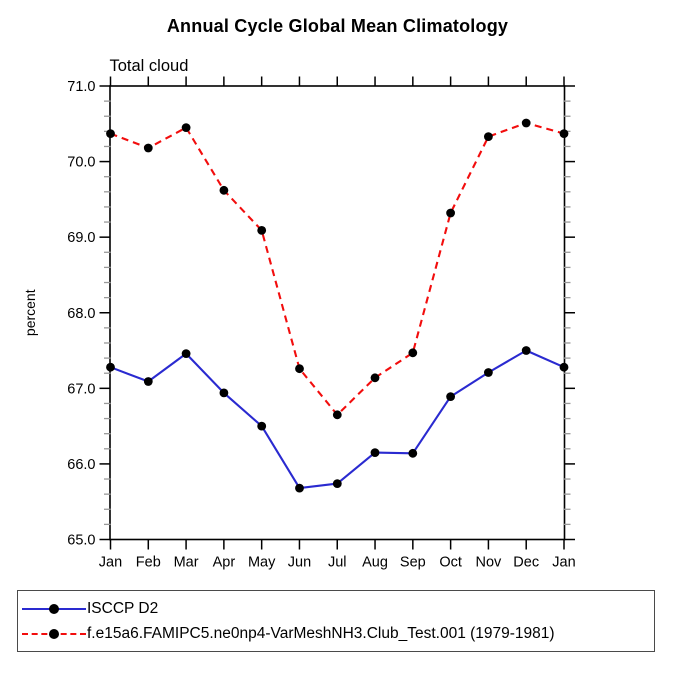 The height and width of the screenshot is (675, 675). Describe the element at coordinates (123, 608) in the screenshot. I see `legend-label-isccp: ISCCP D2` at that location.